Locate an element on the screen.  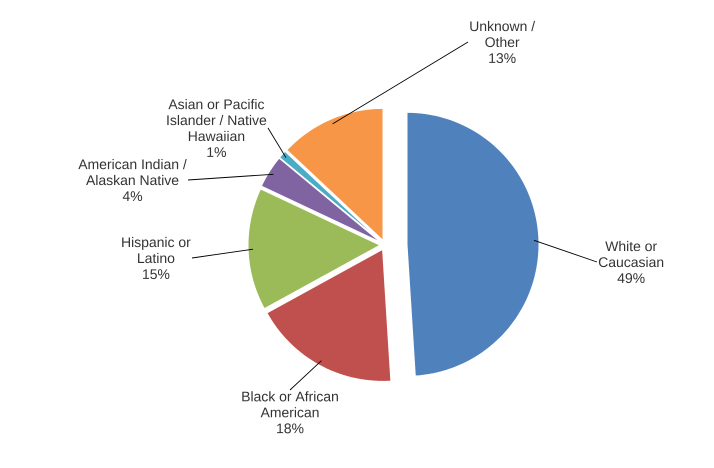
data-label: 49% is located at coordinates (631, 278).